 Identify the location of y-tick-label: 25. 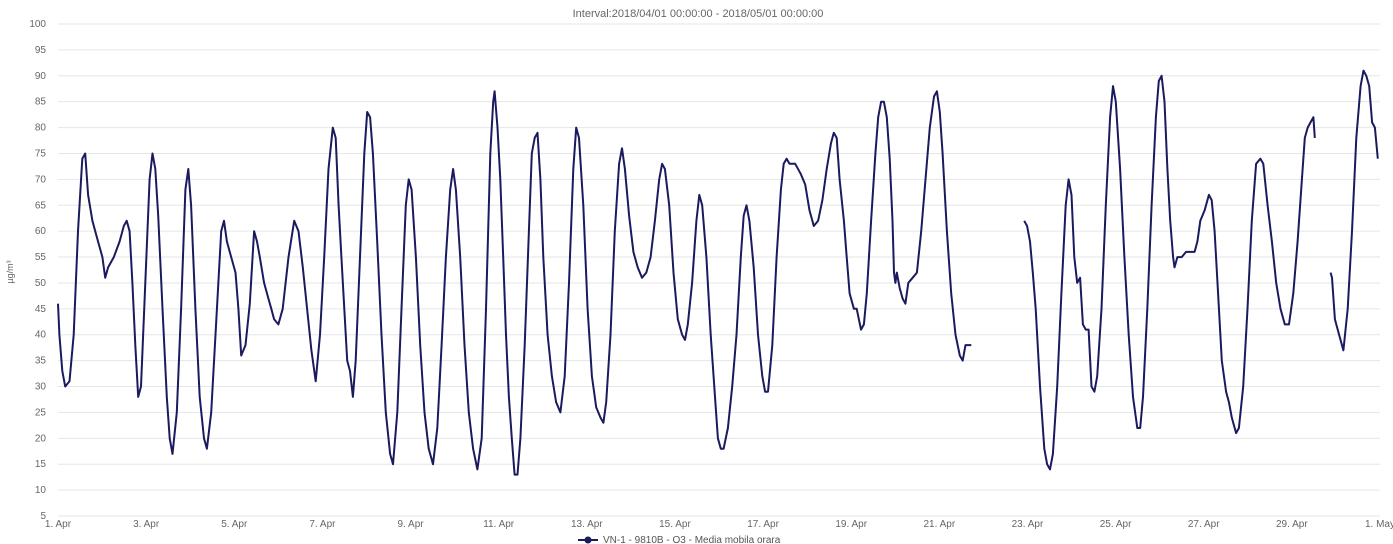
(41, 412).